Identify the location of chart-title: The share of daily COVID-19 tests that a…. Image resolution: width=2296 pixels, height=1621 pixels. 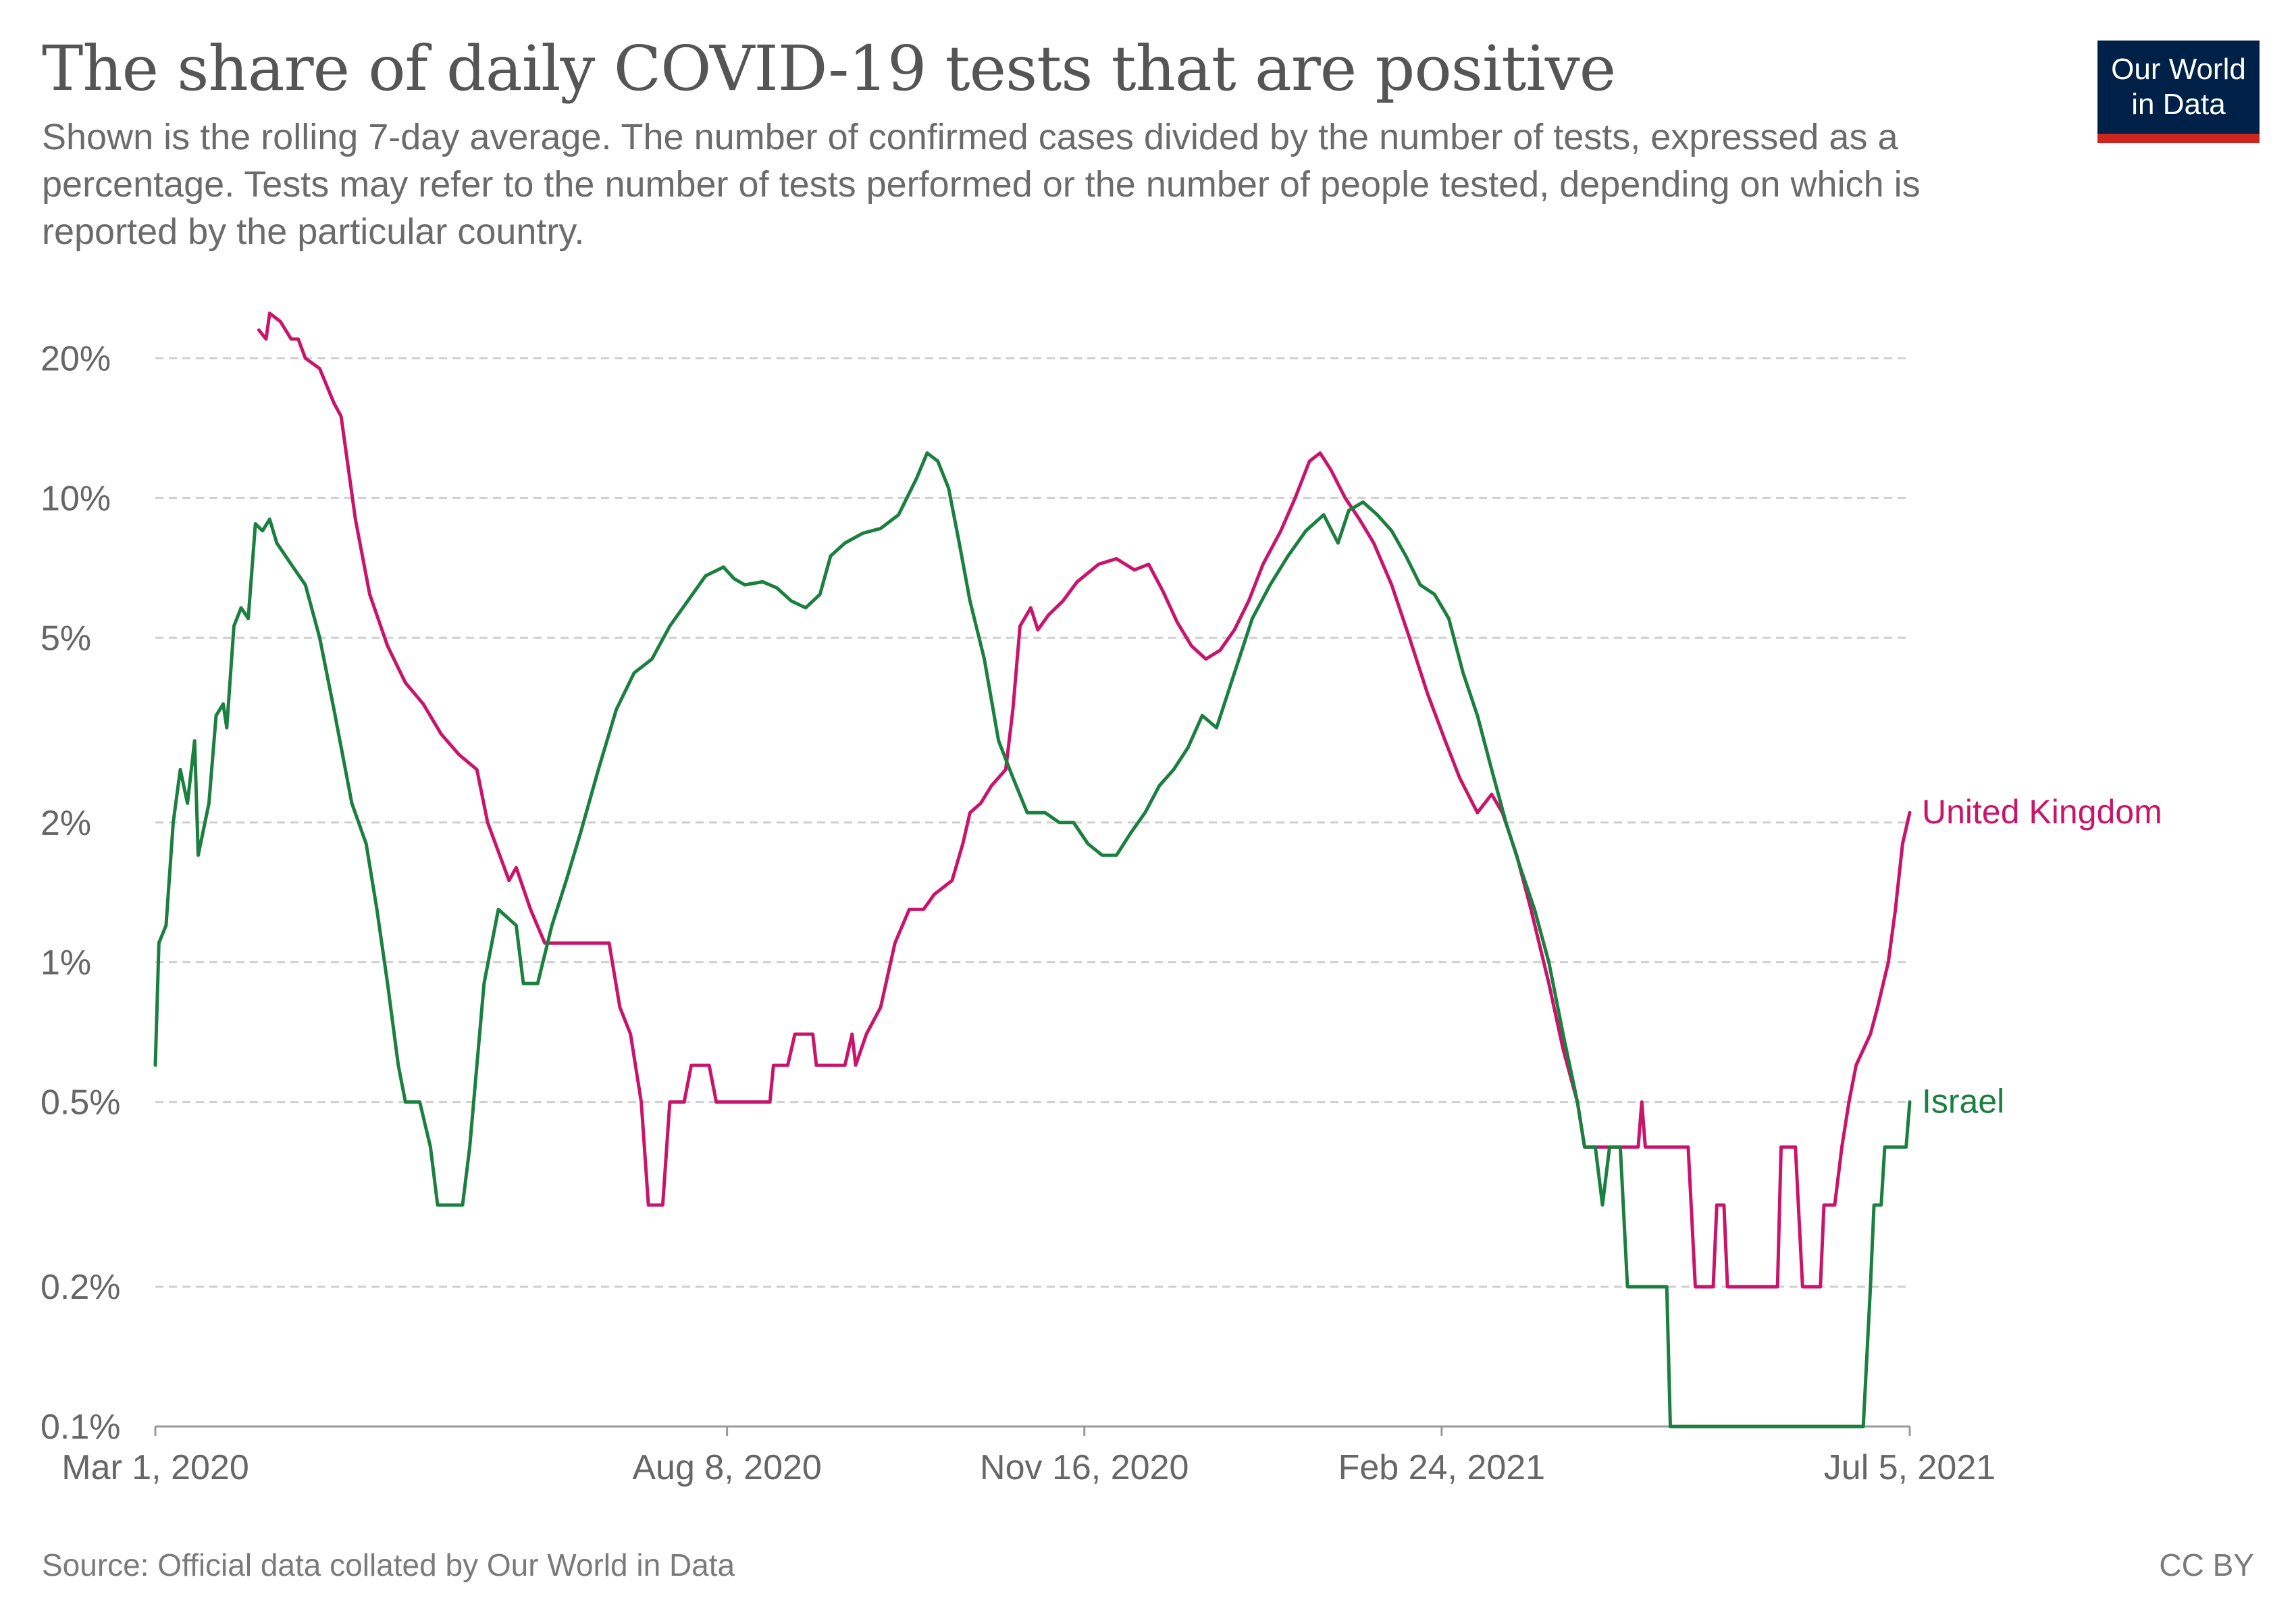
(829, 68).